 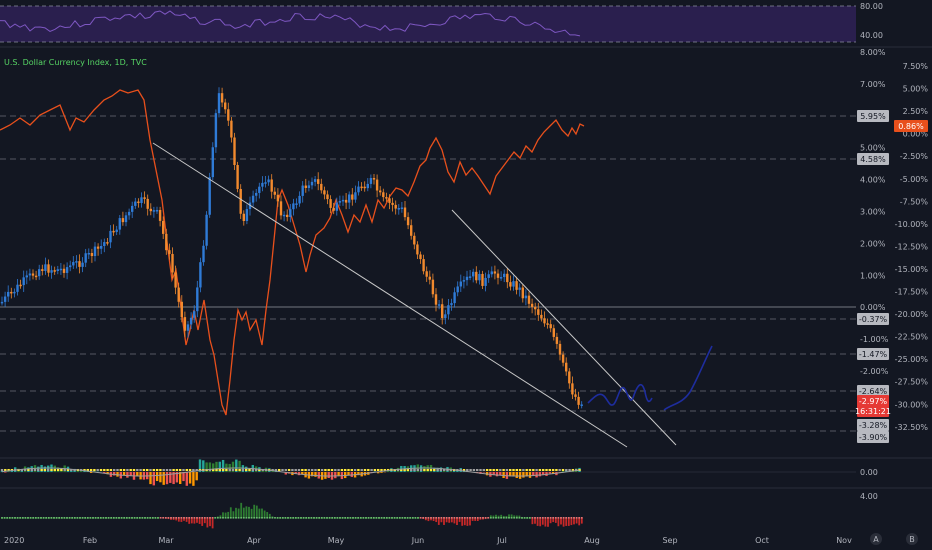 What do you see at coordinates (873, 275) in the screenshot?
I see `left-axis-label: 1.00%` at bounding box center [873, 275].